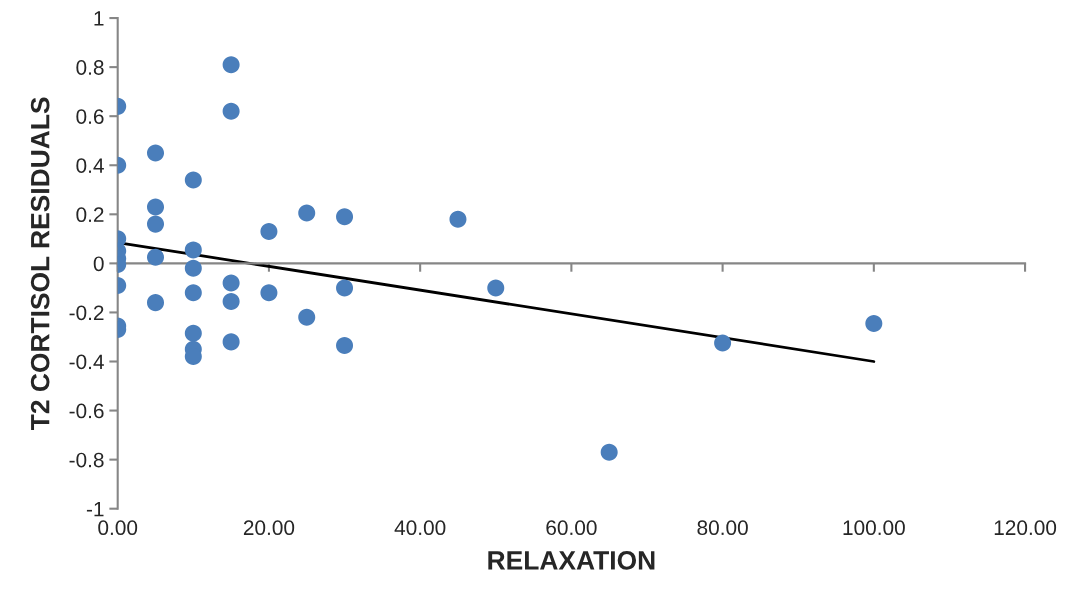 The width and height of the screenshot is (1070, 602). What do you see at coordinates (1025, 528) in the screenshot?
I see `x-tick-label: 120.00` at bounding box center [1025, 528].